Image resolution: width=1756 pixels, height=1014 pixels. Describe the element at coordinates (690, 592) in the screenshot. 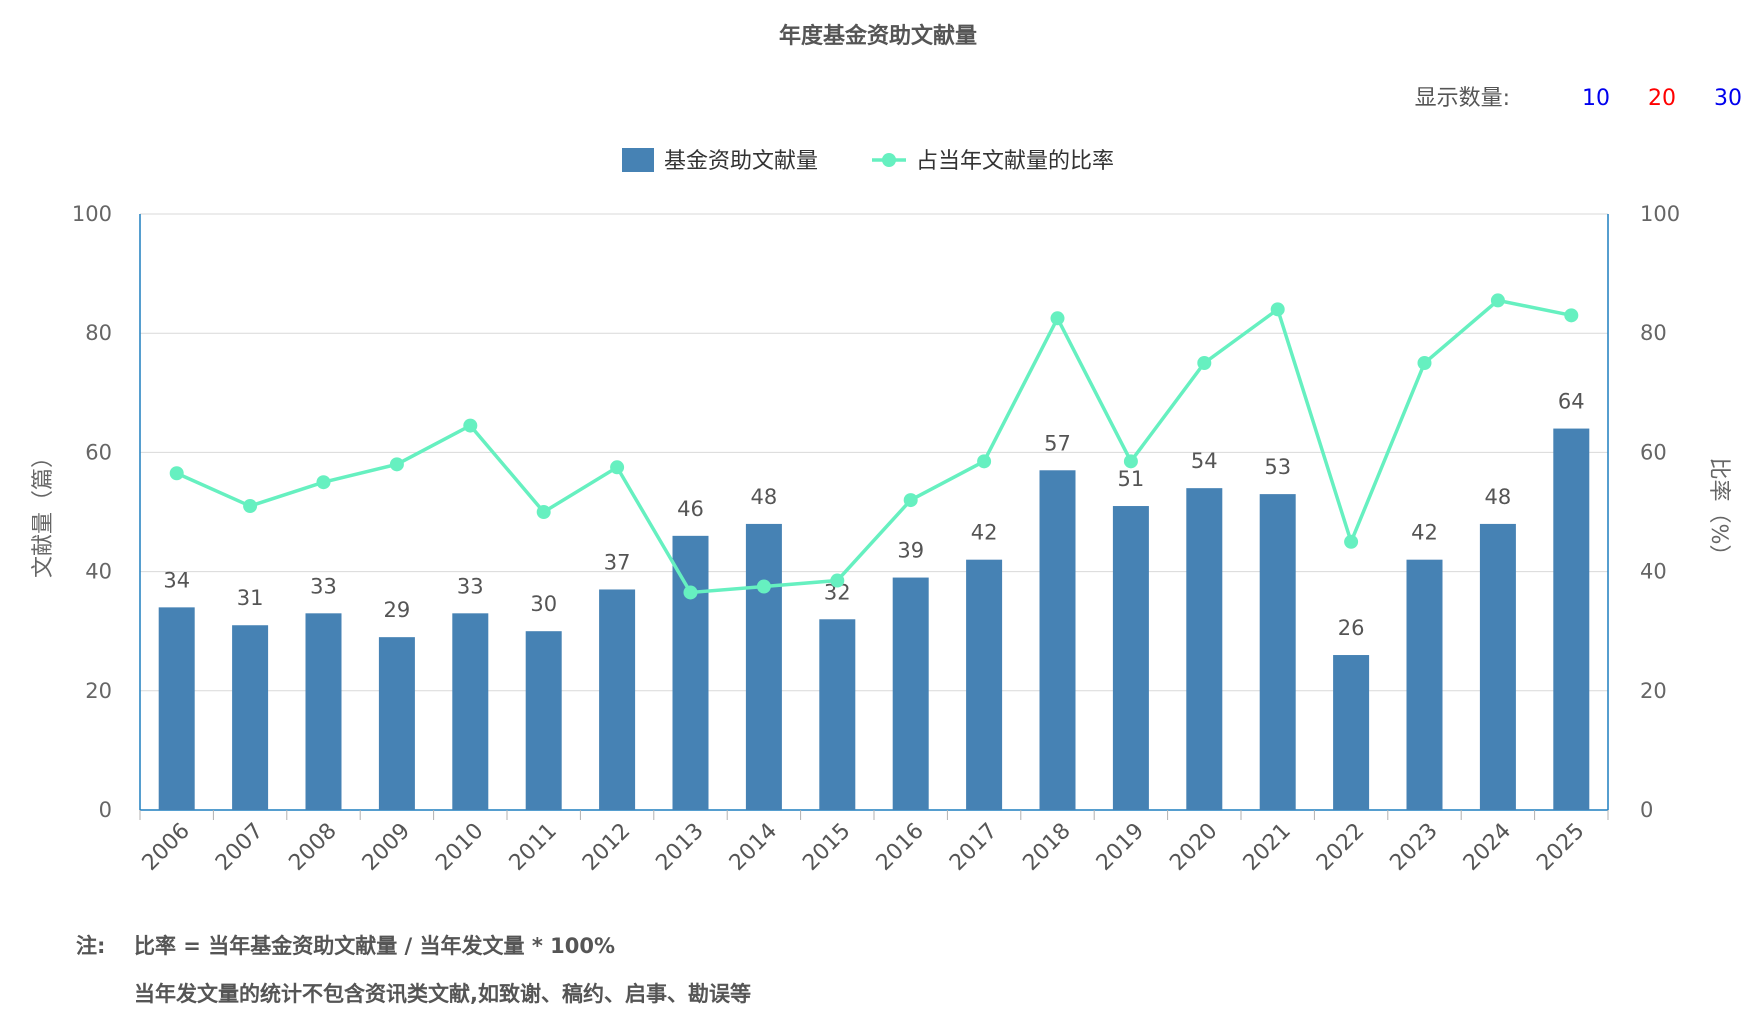

I see `ratio-point-2013` at that location.